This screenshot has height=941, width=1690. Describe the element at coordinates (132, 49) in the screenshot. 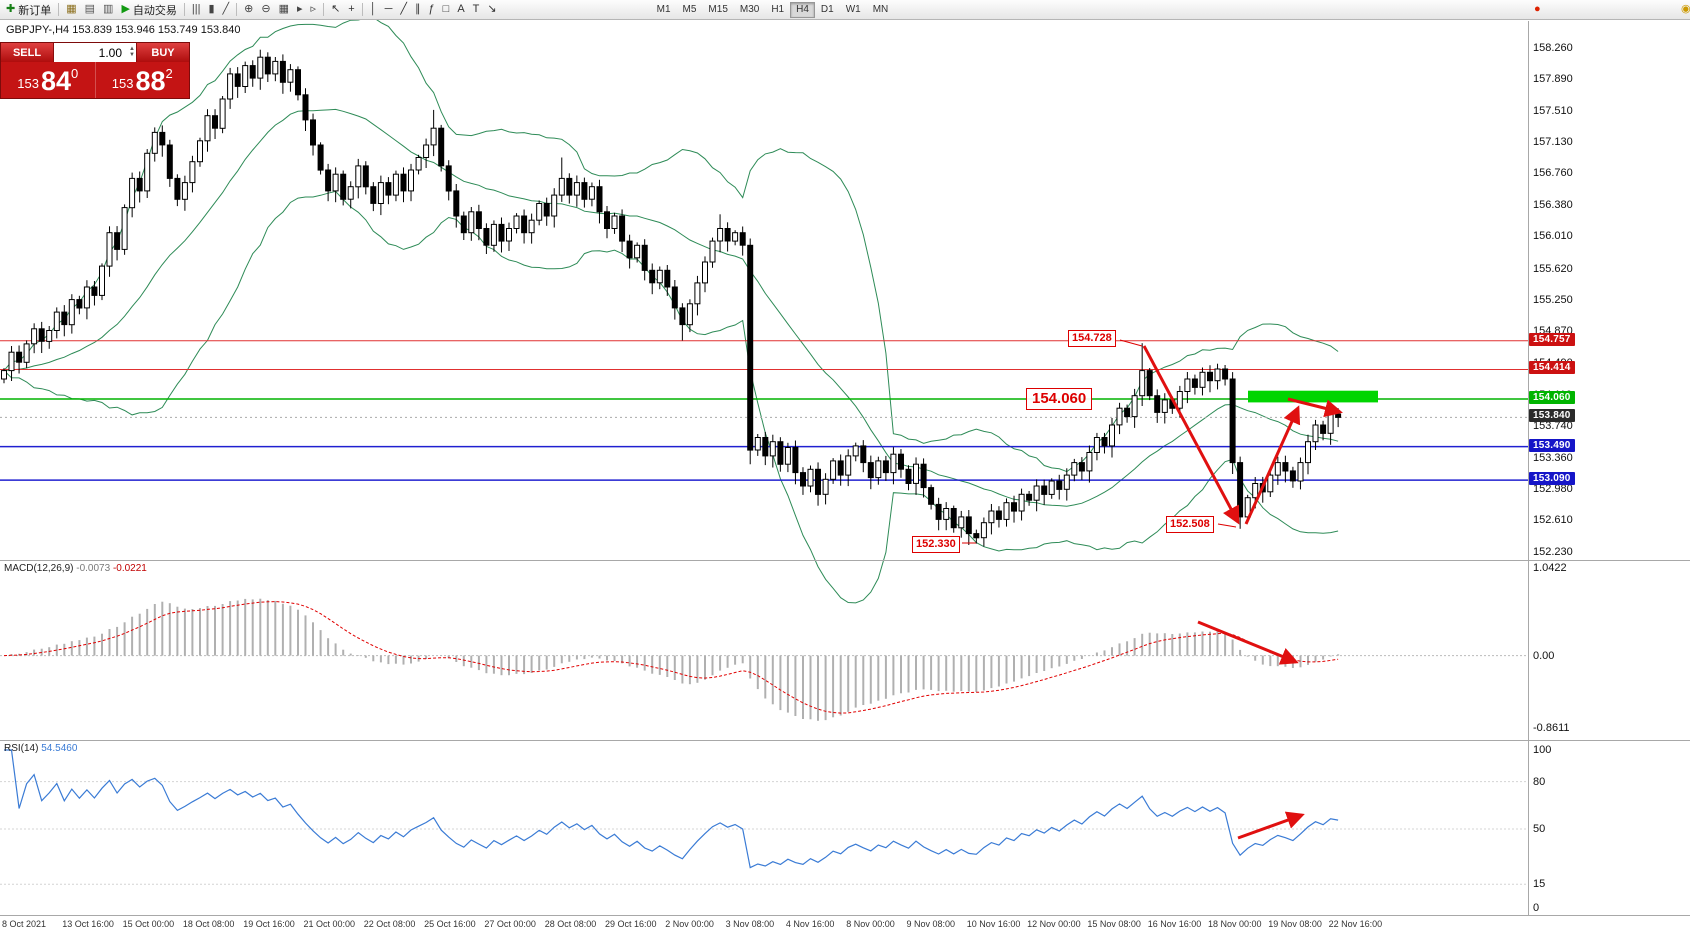

I see `spinner-up-icon: ▲` at that location.